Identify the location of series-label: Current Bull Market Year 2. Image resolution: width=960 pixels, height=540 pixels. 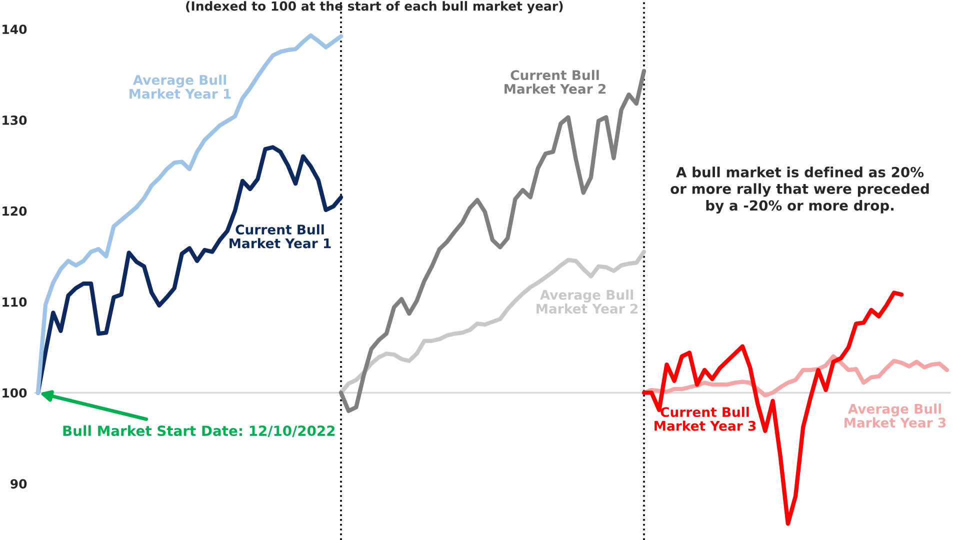
(555, 82).